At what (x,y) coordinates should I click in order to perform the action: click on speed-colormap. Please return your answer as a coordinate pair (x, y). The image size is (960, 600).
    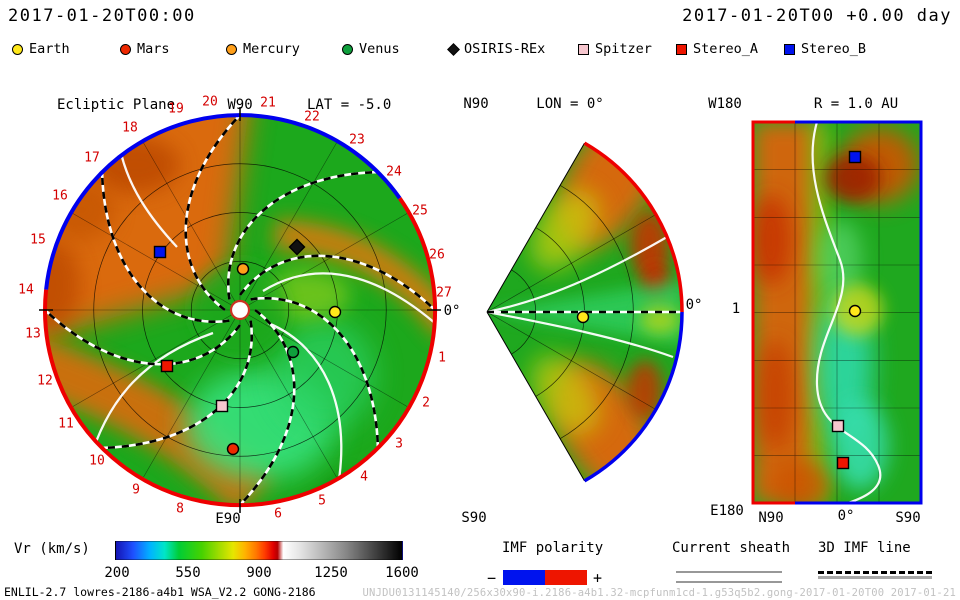
    Looking at the image, I should click on (837, 312).